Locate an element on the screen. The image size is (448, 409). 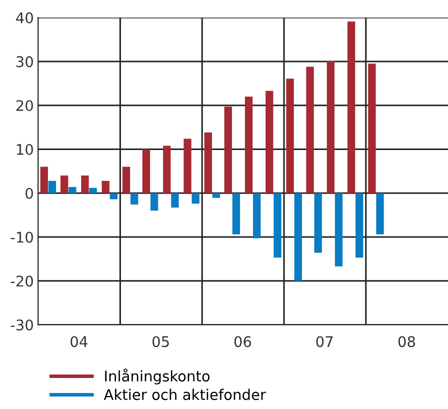
x-tick-label: 07 is located at coordinates (324, 342).